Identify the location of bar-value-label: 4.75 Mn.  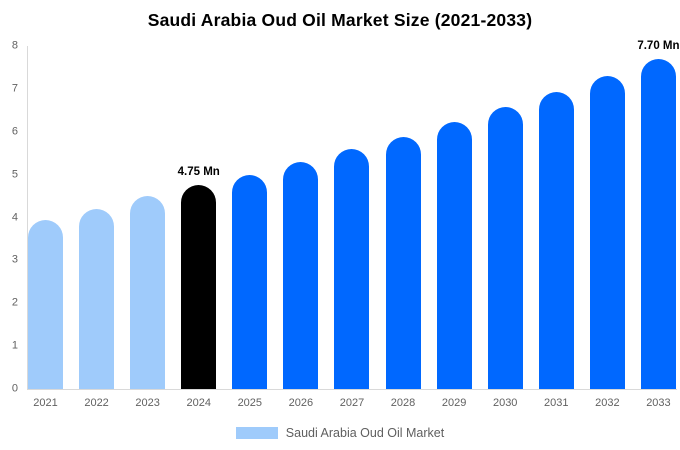
(198, 172).